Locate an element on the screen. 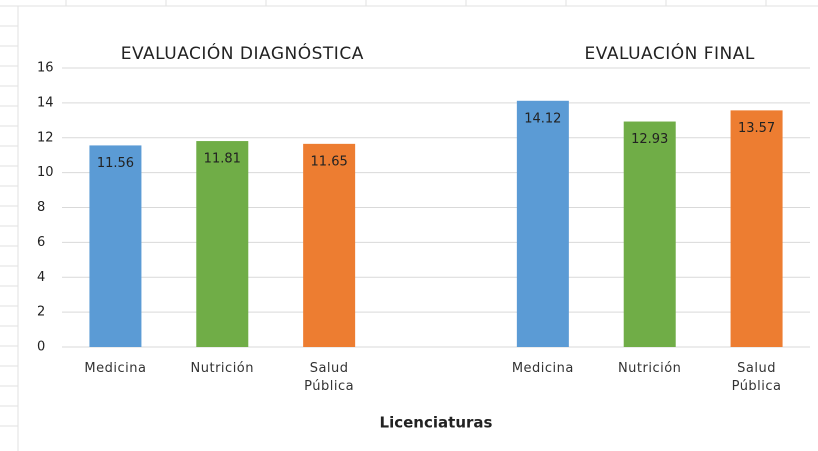 The width and height of the screenshot is (818, 451). data-label: 13.57 is located at coordinates (756, 128).